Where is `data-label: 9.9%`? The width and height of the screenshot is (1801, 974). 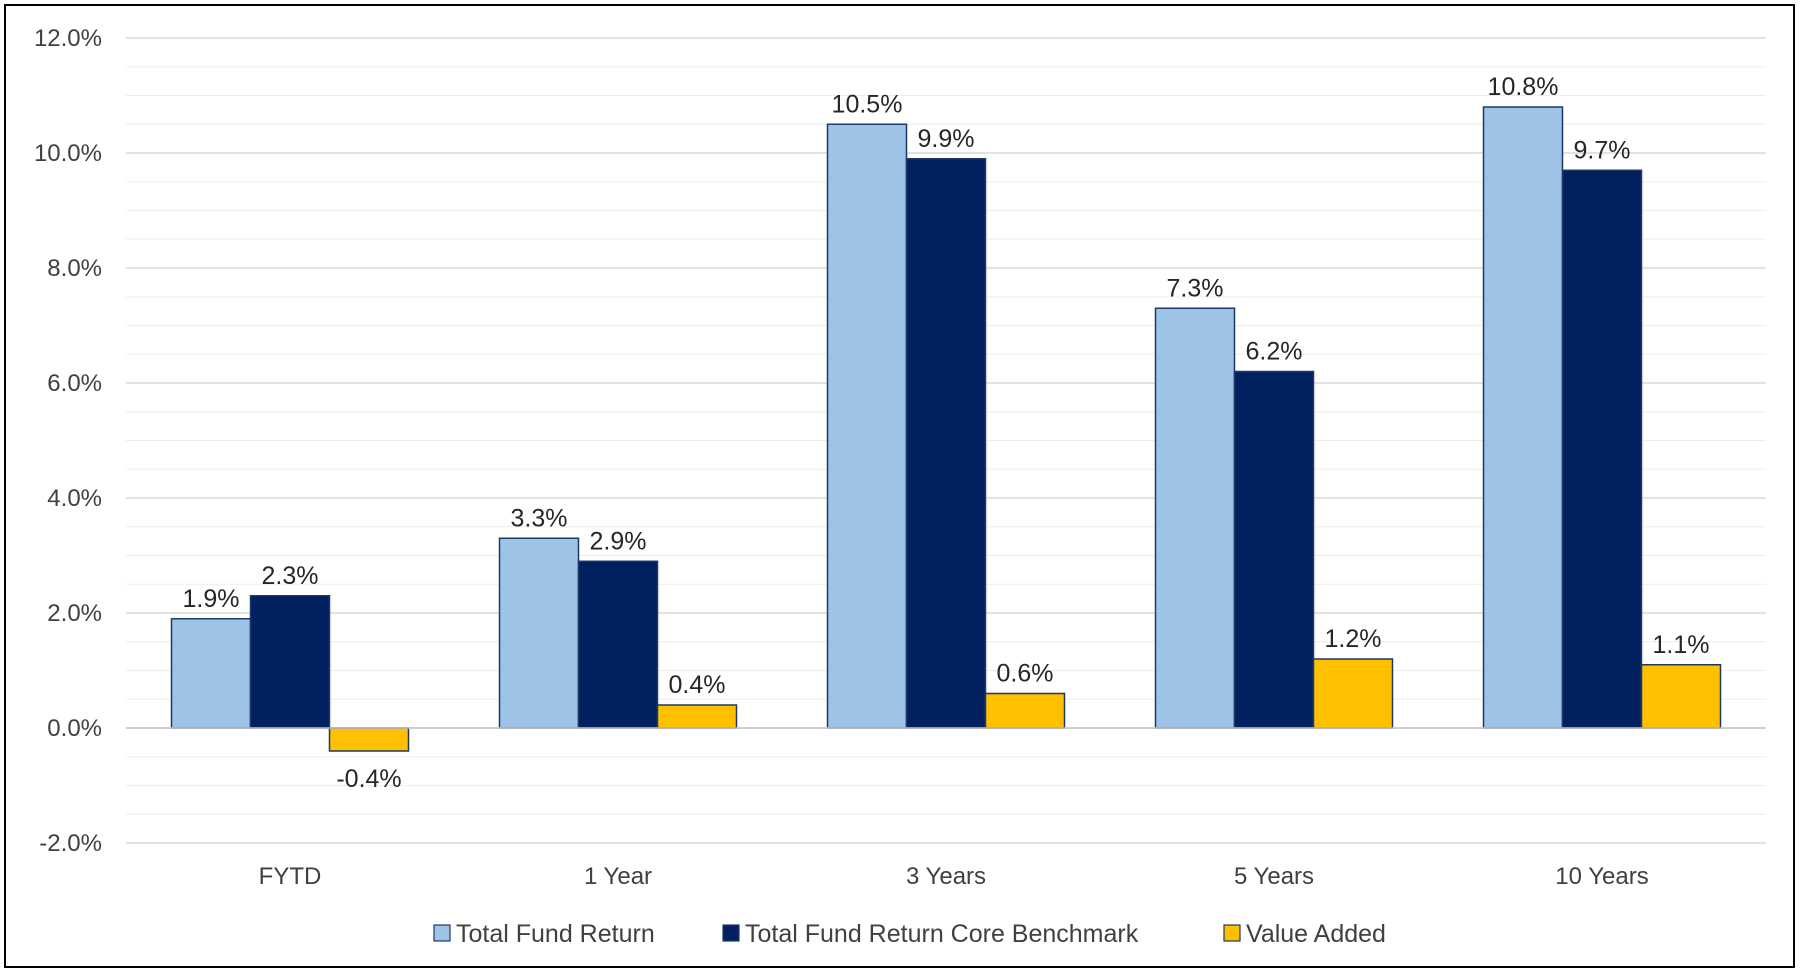 data-label: 9.9% is located at coordinates (946, 139).